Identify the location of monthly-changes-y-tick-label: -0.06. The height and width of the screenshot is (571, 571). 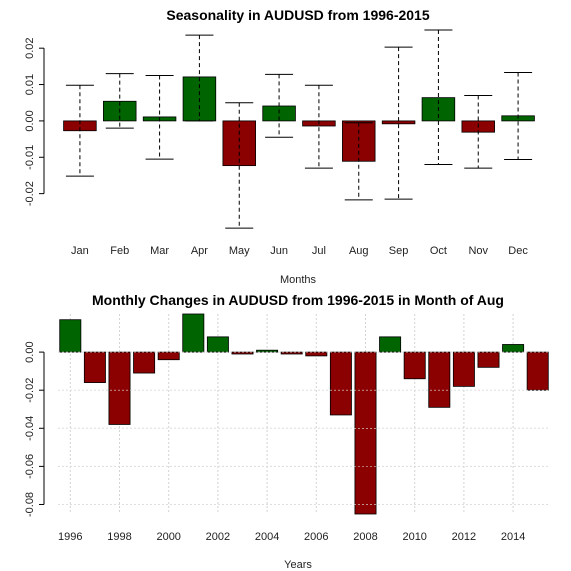
(30, 466).